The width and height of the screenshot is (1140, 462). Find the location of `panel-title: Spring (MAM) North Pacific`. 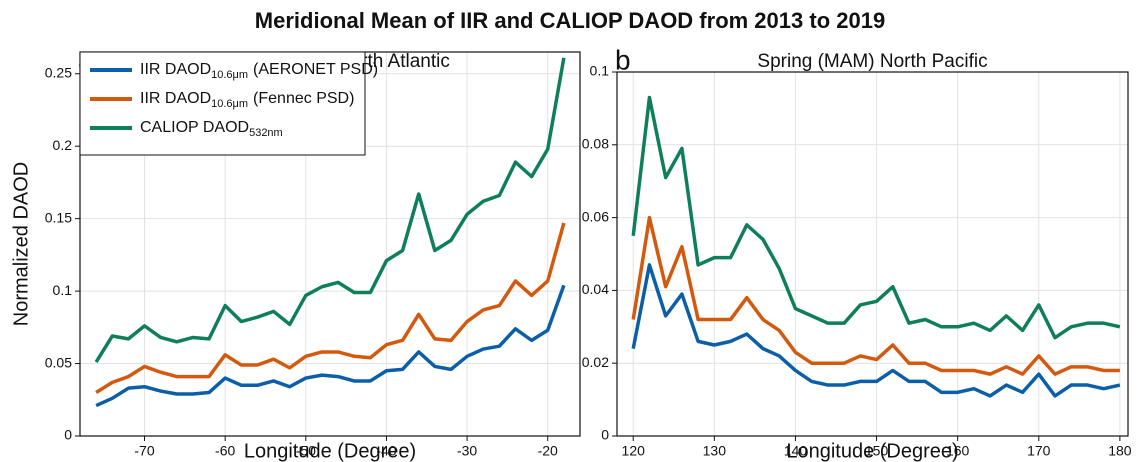

panel-title: Spring (MAM) North Pacific is located at coordinates (872, 61).